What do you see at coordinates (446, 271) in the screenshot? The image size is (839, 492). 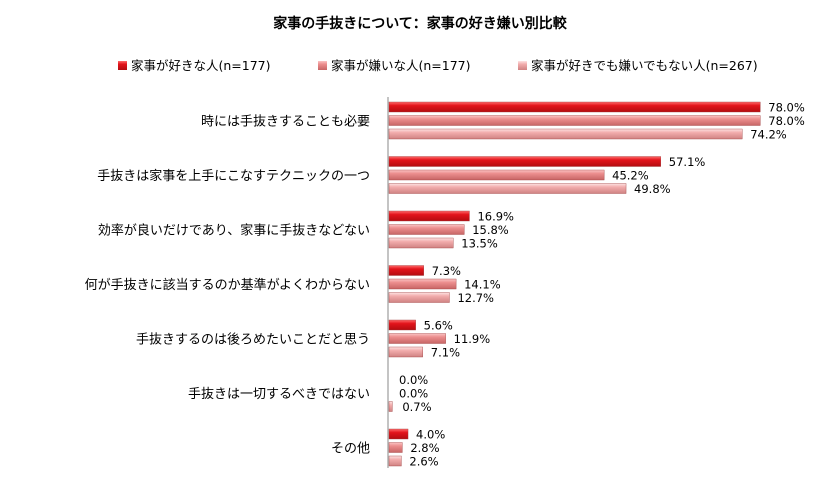 I see `data-label: 7.3%` at bounding box center [446, 271].